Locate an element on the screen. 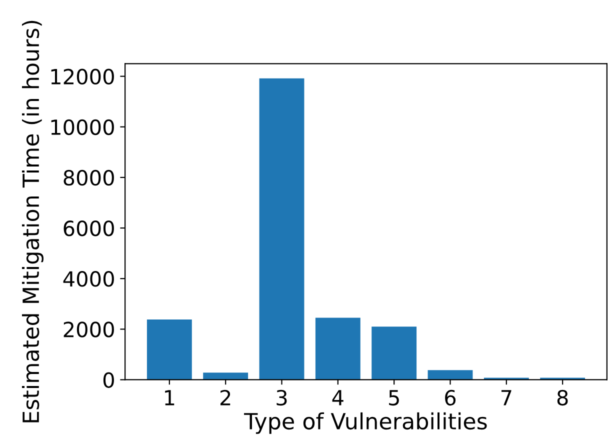 The image size is (610, 439). y-tick-label: 10000 is located at coordinates (82, 127).